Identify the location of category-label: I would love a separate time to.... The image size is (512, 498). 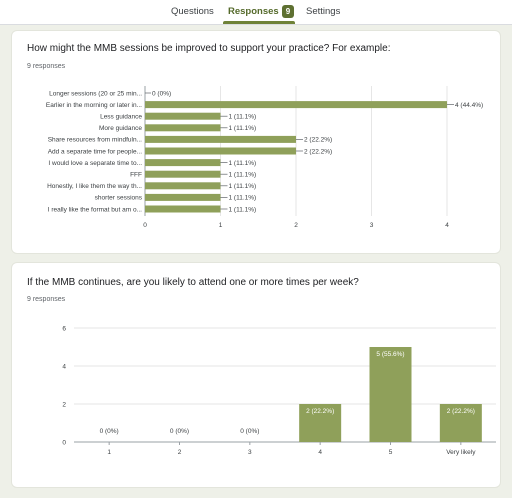
(95, 163).